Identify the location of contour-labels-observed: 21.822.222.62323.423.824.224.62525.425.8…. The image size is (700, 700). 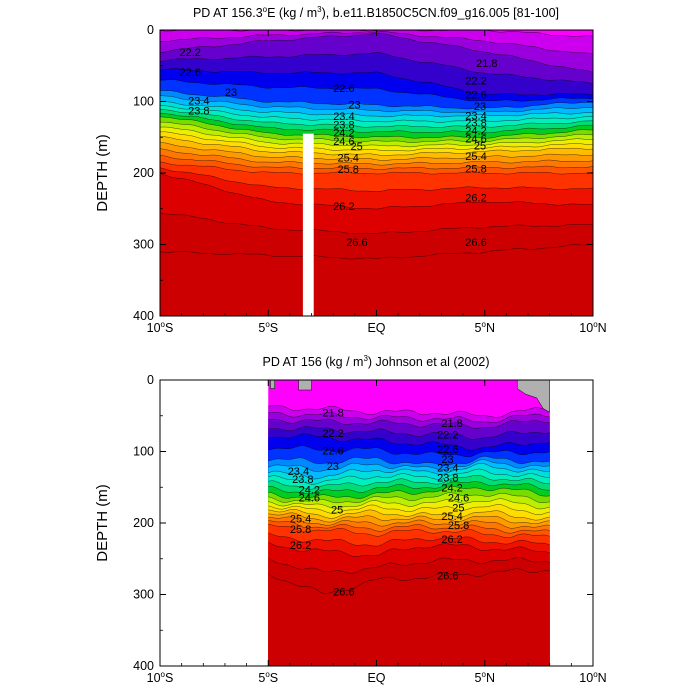
(379, 503).